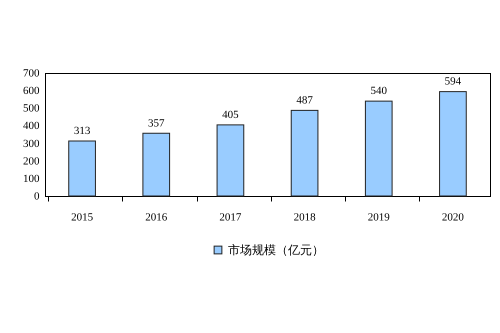 The image size is (500, 333). I want to click on y-tick-label: 300, so click(31, 144).